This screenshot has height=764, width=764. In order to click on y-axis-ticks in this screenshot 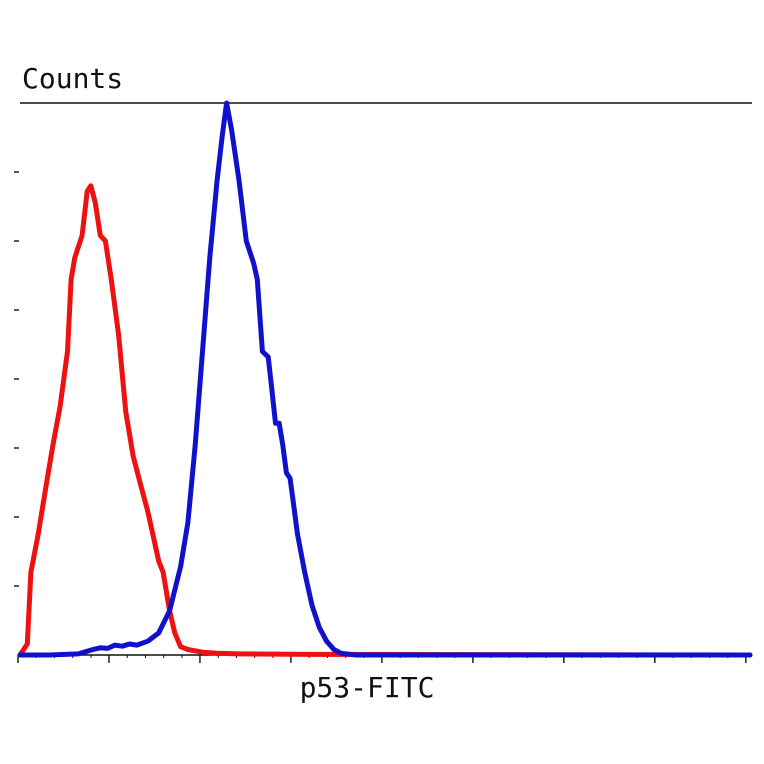, I will do `click(16, 379)`.